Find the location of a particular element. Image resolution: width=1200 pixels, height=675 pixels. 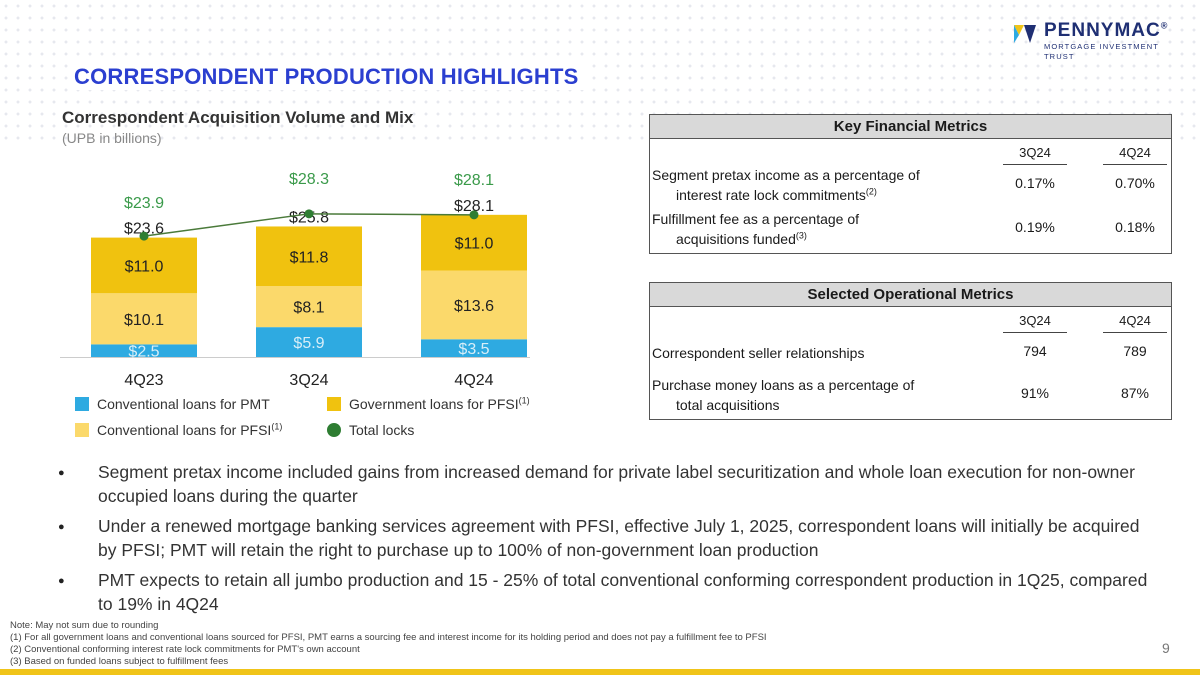

bar-segment-label: $3.5 is located at coordinates (473, 349).